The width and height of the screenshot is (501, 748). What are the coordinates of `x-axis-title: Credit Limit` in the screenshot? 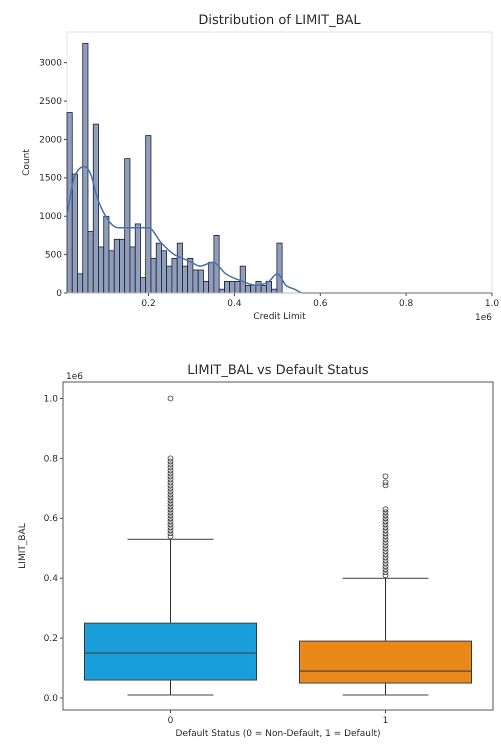 It's located at (279, 317).